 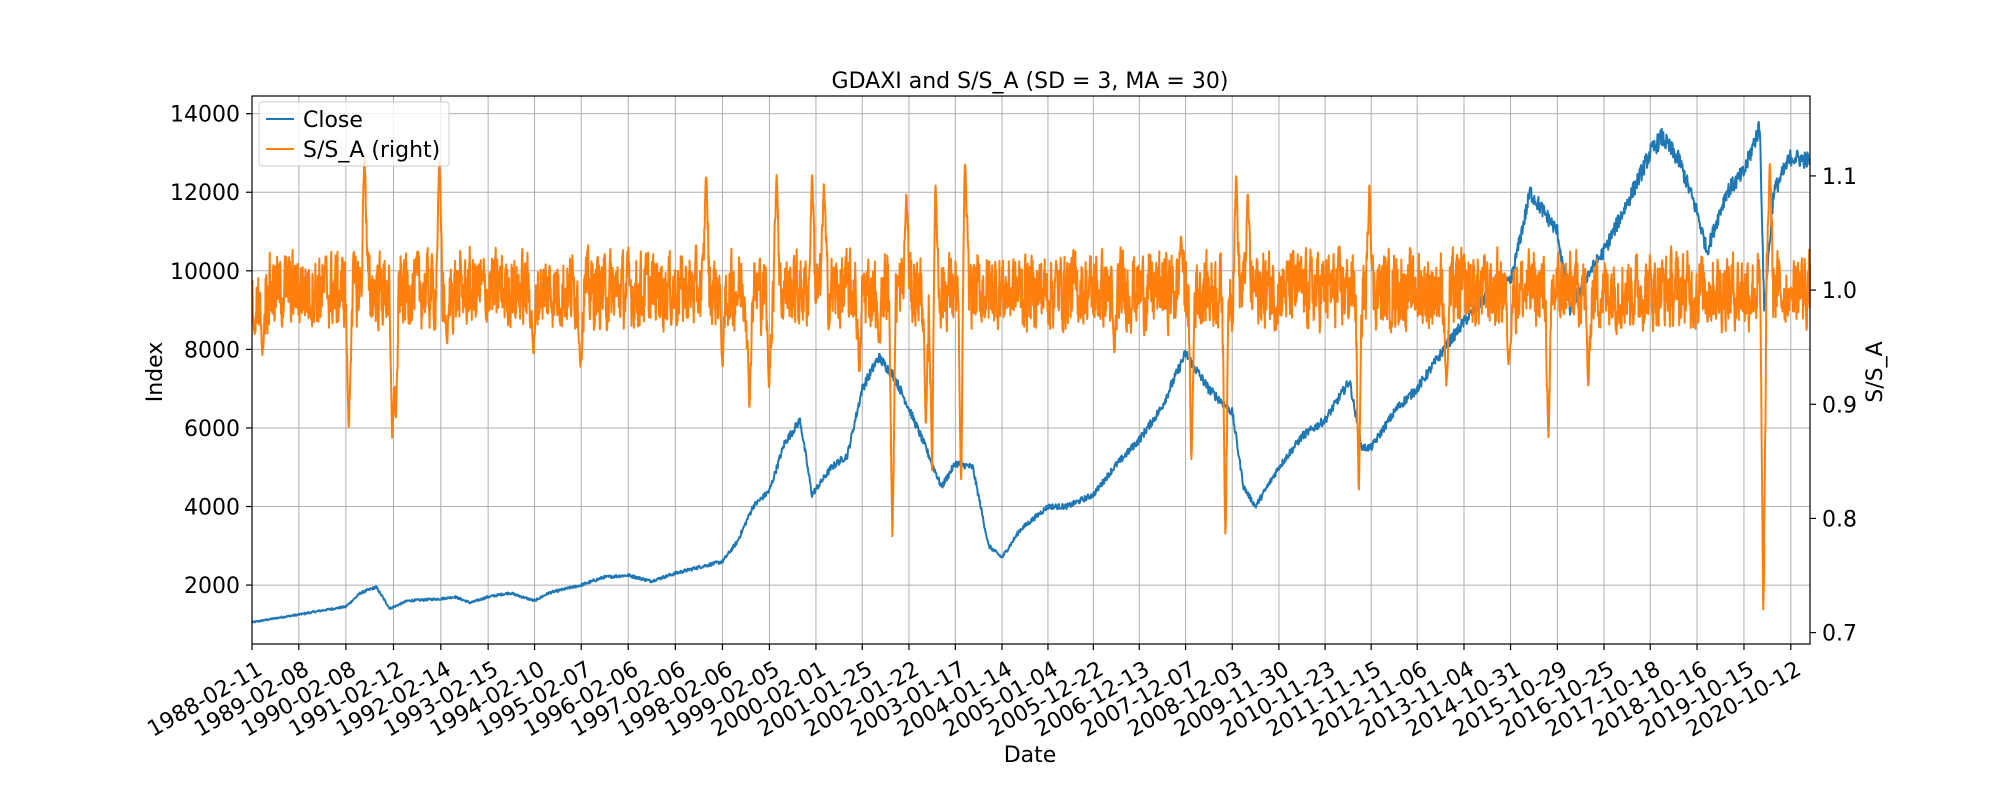 What do you see at coordinates (1839, 405) in the screenshot?
I see `y-right-tick-label: 0.9` at bounding box center [1839, 405].